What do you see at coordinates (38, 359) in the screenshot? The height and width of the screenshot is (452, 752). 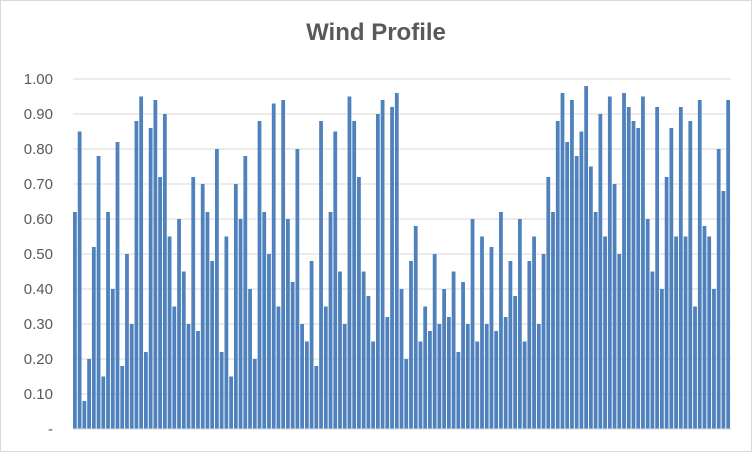 I see `y-tick-label: 0.20` at bounding box center [38, 359].